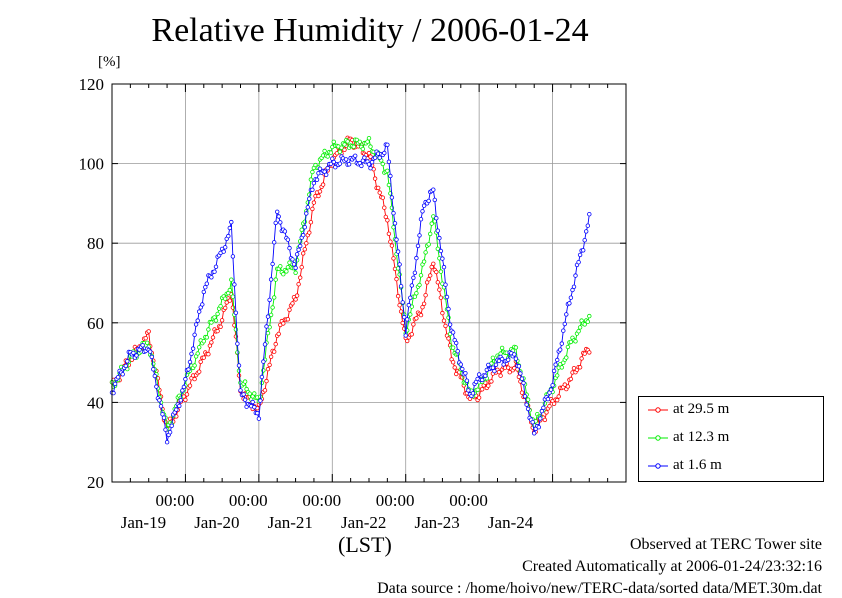 The image size is (842, 598). What do you see at coordinates (143, 522) in the screenshot?
I see `x-date-label: Jan-19` at bounding box center [143, 522].